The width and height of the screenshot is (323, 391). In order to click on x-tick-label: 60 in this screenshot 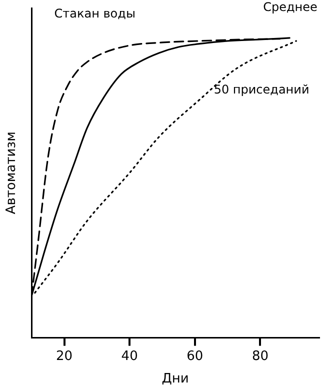, I will do `click(195, 356)`.